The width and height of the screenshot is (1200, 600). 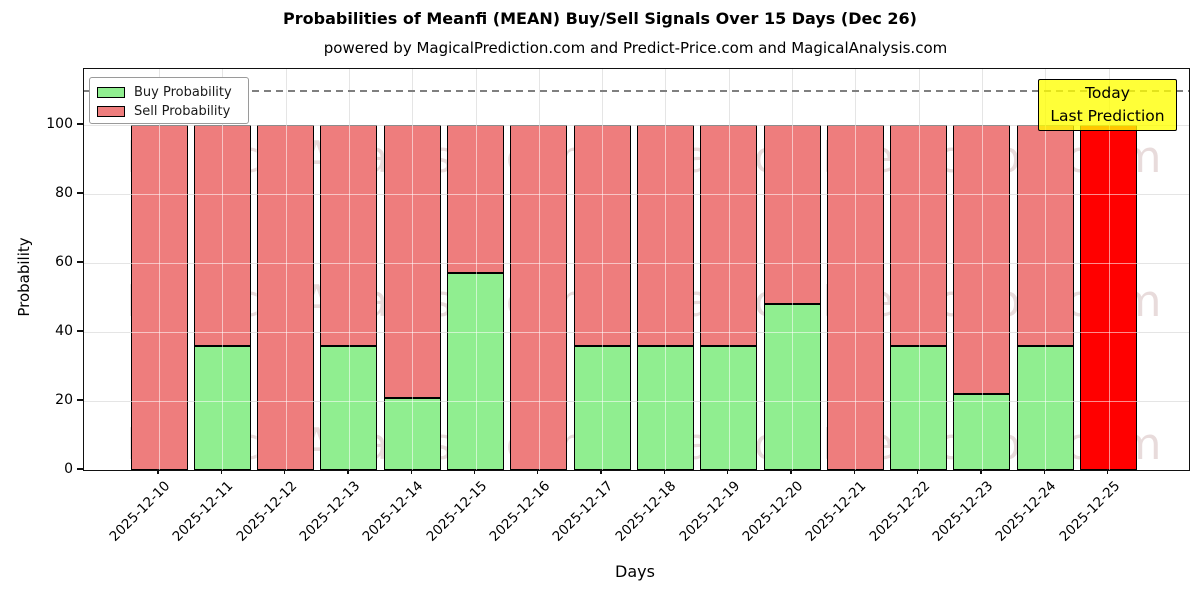 What do you see at coordinates (68, 469) in the screenshot?
I see `y-tick-label: 0` at bounding box center [68, 469].